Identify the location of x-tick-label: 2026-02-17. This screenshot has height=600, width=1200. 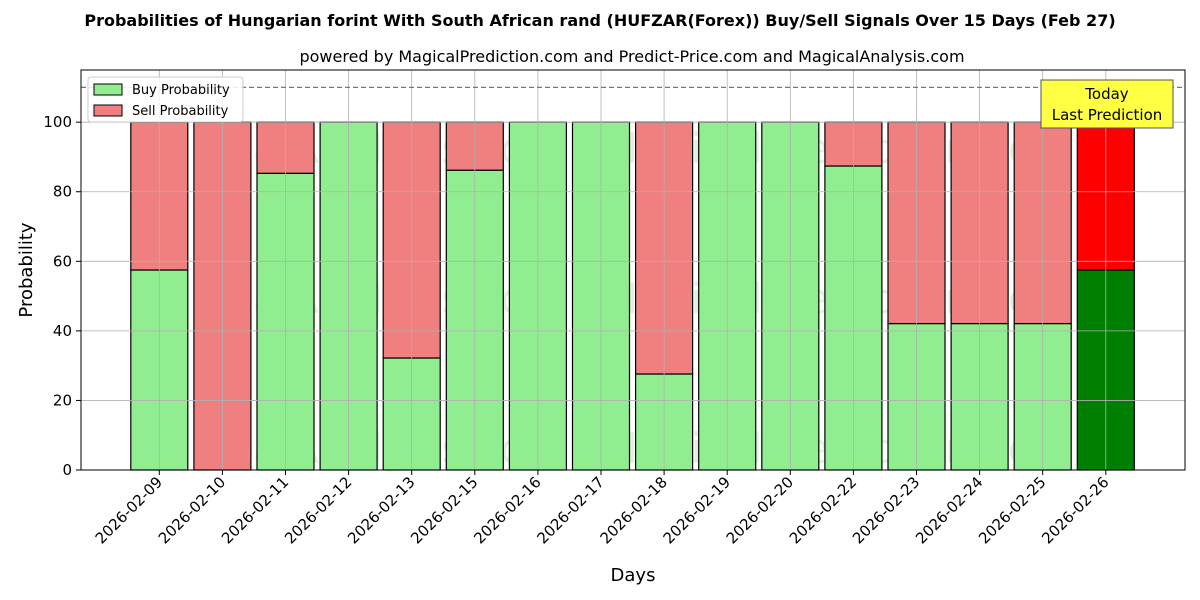
(570, 510).